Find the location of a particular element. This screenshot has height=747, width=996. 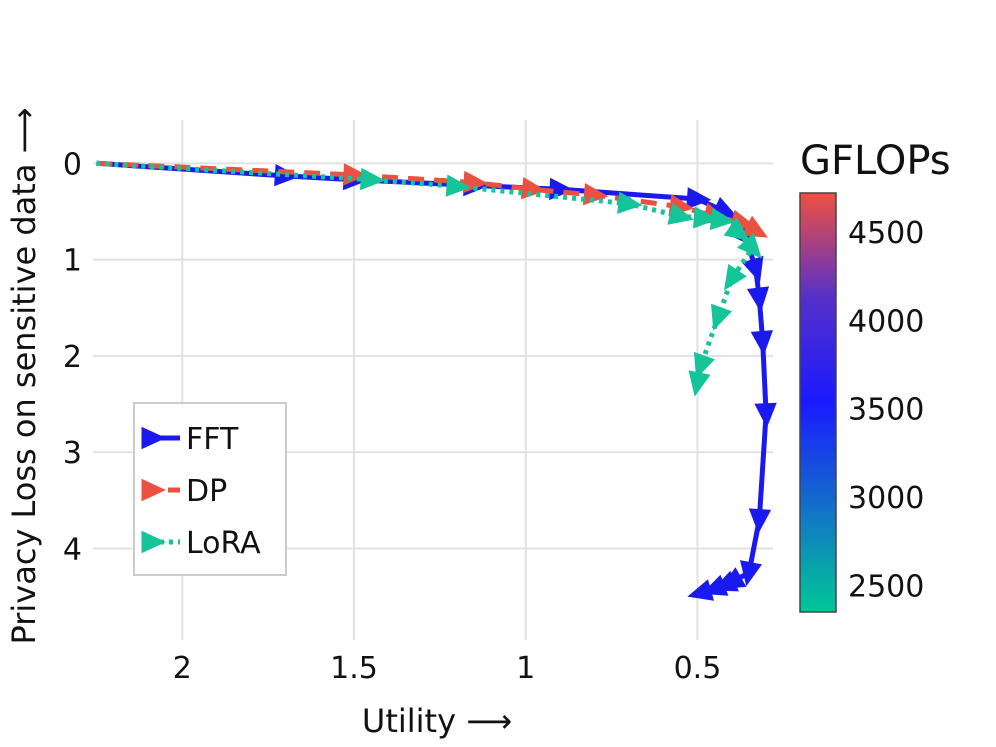

legend-entry-fft: FFT is located at coordinates (190, 439).